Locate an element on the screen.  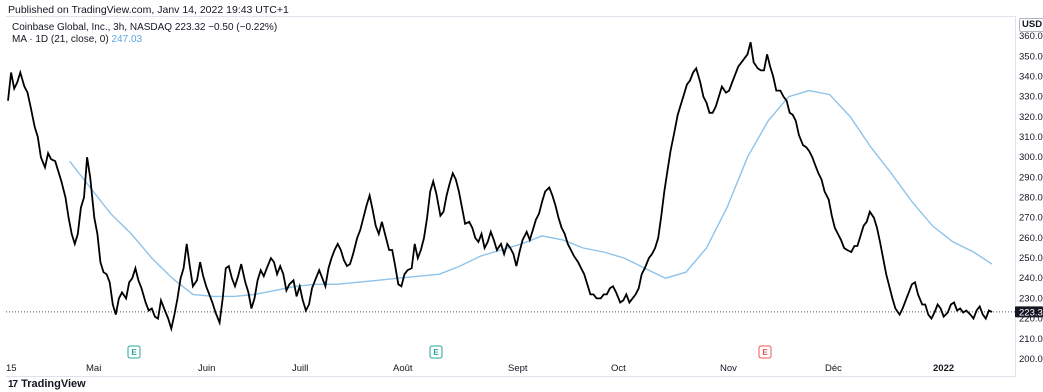
last-price-tag: 223.32 is located at coordinates (1029, 312).